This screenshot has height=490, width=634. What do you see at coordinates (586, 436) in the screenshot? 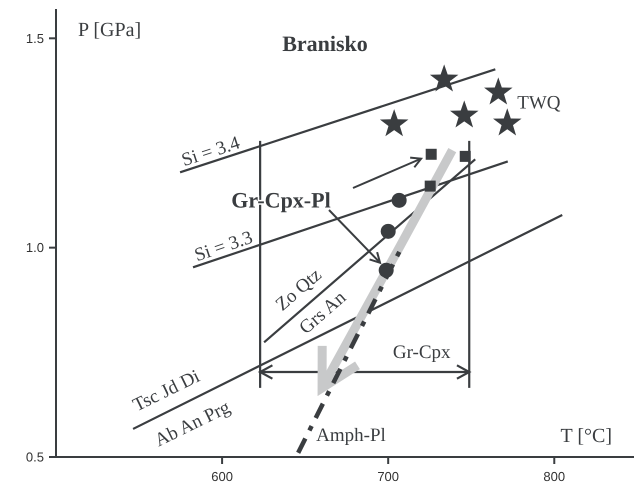
I see `x-axis-title: T [°C]` at bounding box center [586, 436].